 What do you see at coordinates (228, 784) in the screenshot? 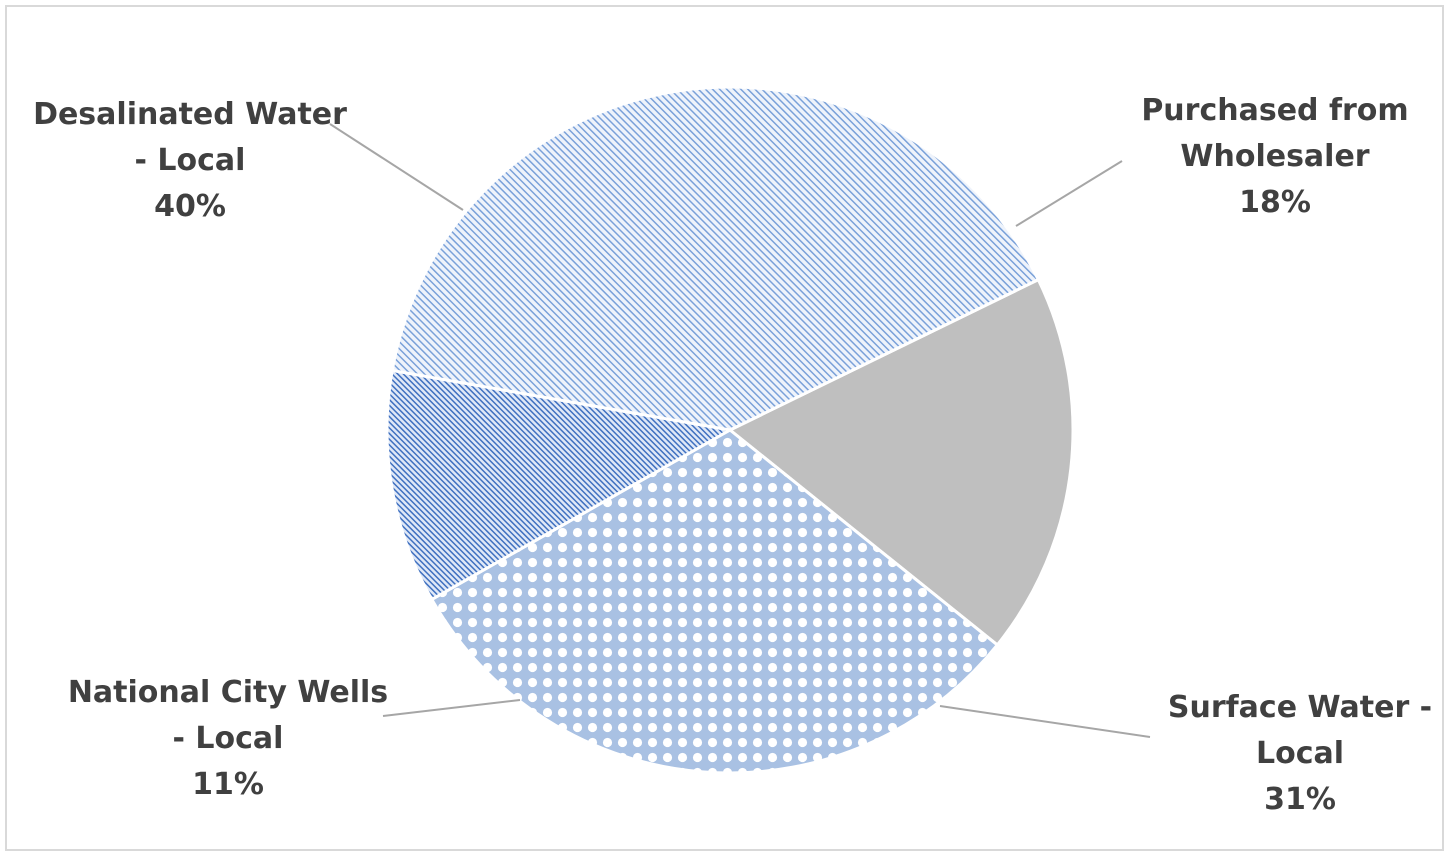
I see `data-label-percent: 11%` at bounding box center [228, 784].